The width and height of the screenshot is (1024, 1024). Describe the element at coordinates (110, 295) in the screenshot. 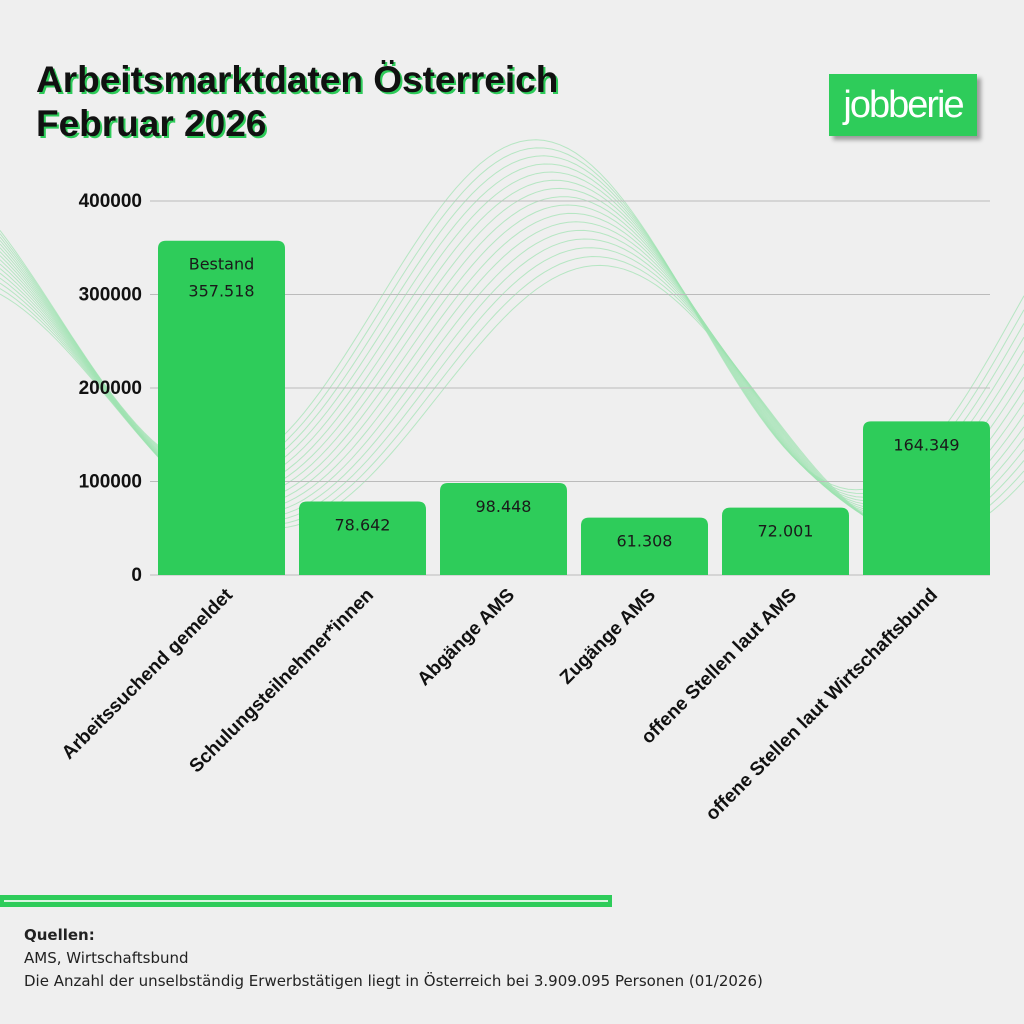

I see `y-tick-label: 300000` at that location.